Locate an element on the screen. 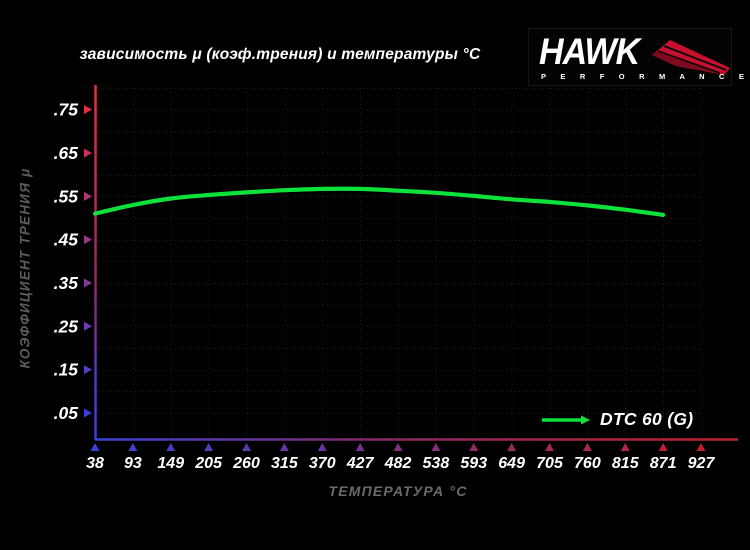  x-tick-label: 593 is located at coordinates (473, 463).